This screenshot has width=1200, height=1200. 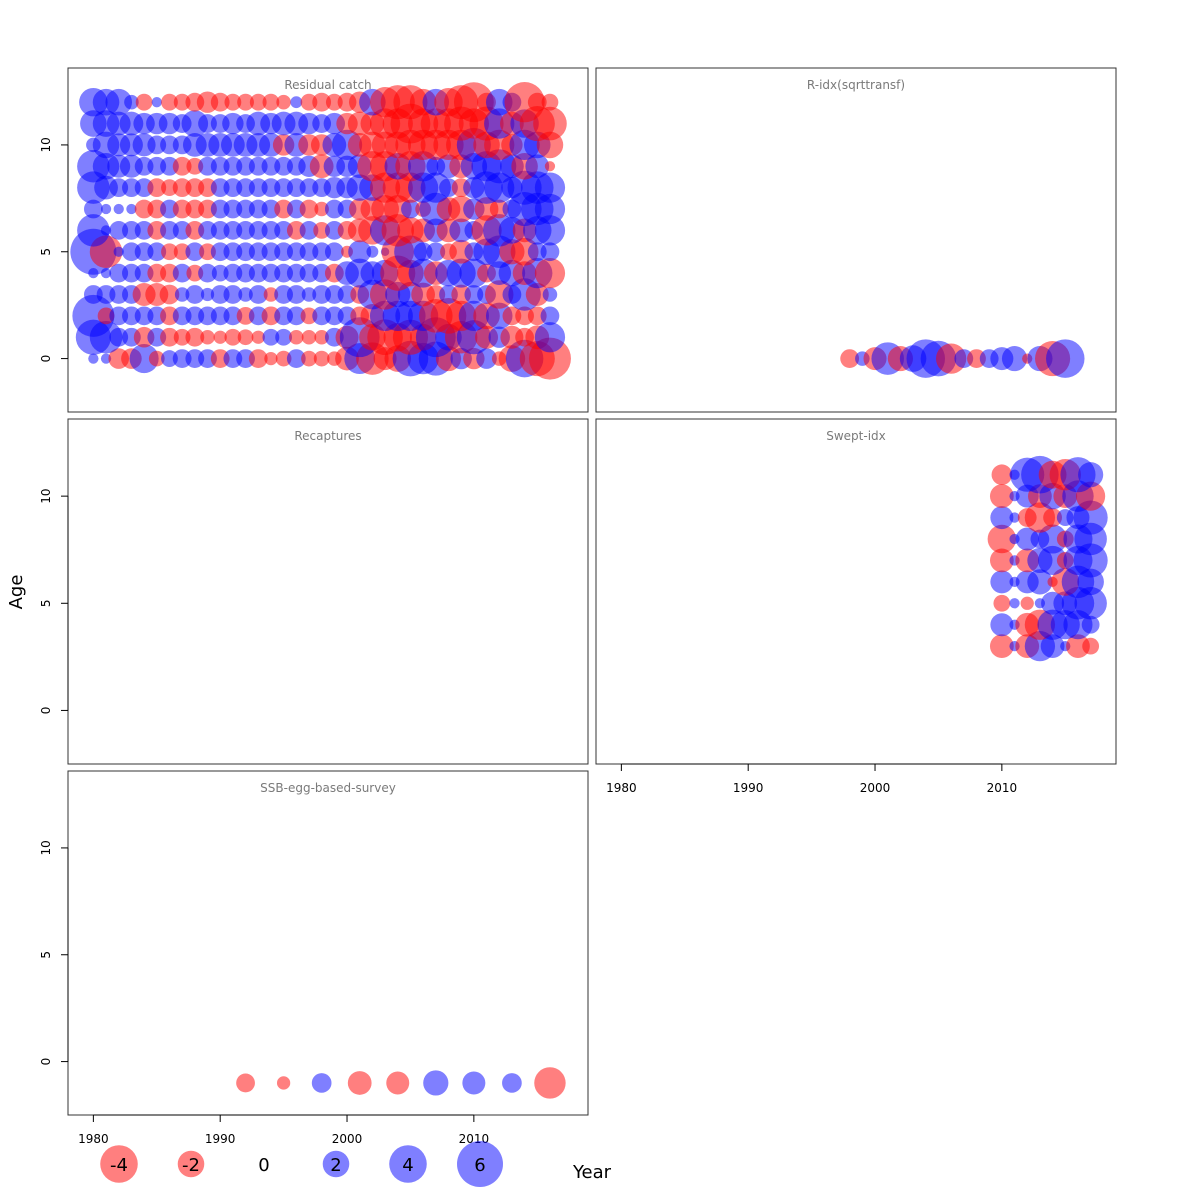 What do you see at coordinates (1002, 788) in the screenshot?
I see `x-tick-label: 2010` at bounding box center [1002, 788].